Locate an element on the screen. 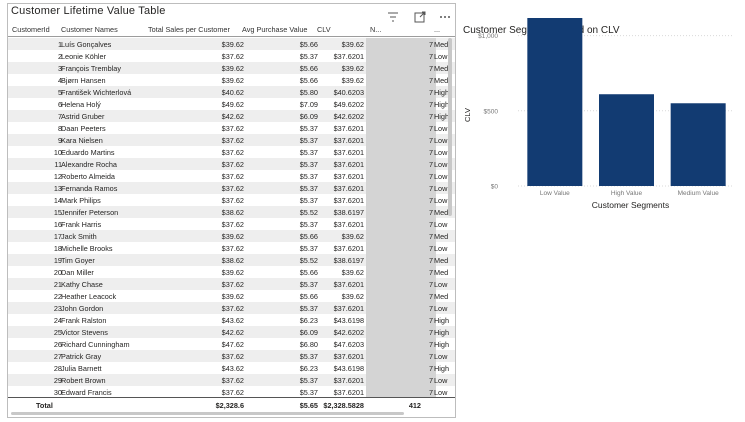  horizontal-scrollbar is located at coordinates (207, 413).